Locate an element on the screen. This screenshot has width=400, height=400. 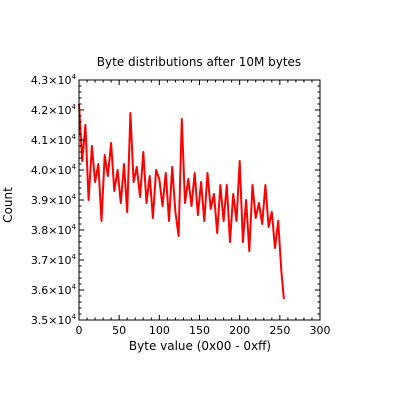
x-tick-label: 0 is located at coordinates (79, 330).